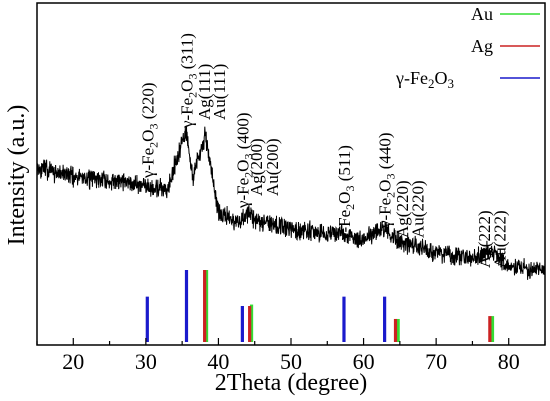 This screenshot has height=401, width=550. I want to click on peak-label-2: Ag(111), so click(204, 92).